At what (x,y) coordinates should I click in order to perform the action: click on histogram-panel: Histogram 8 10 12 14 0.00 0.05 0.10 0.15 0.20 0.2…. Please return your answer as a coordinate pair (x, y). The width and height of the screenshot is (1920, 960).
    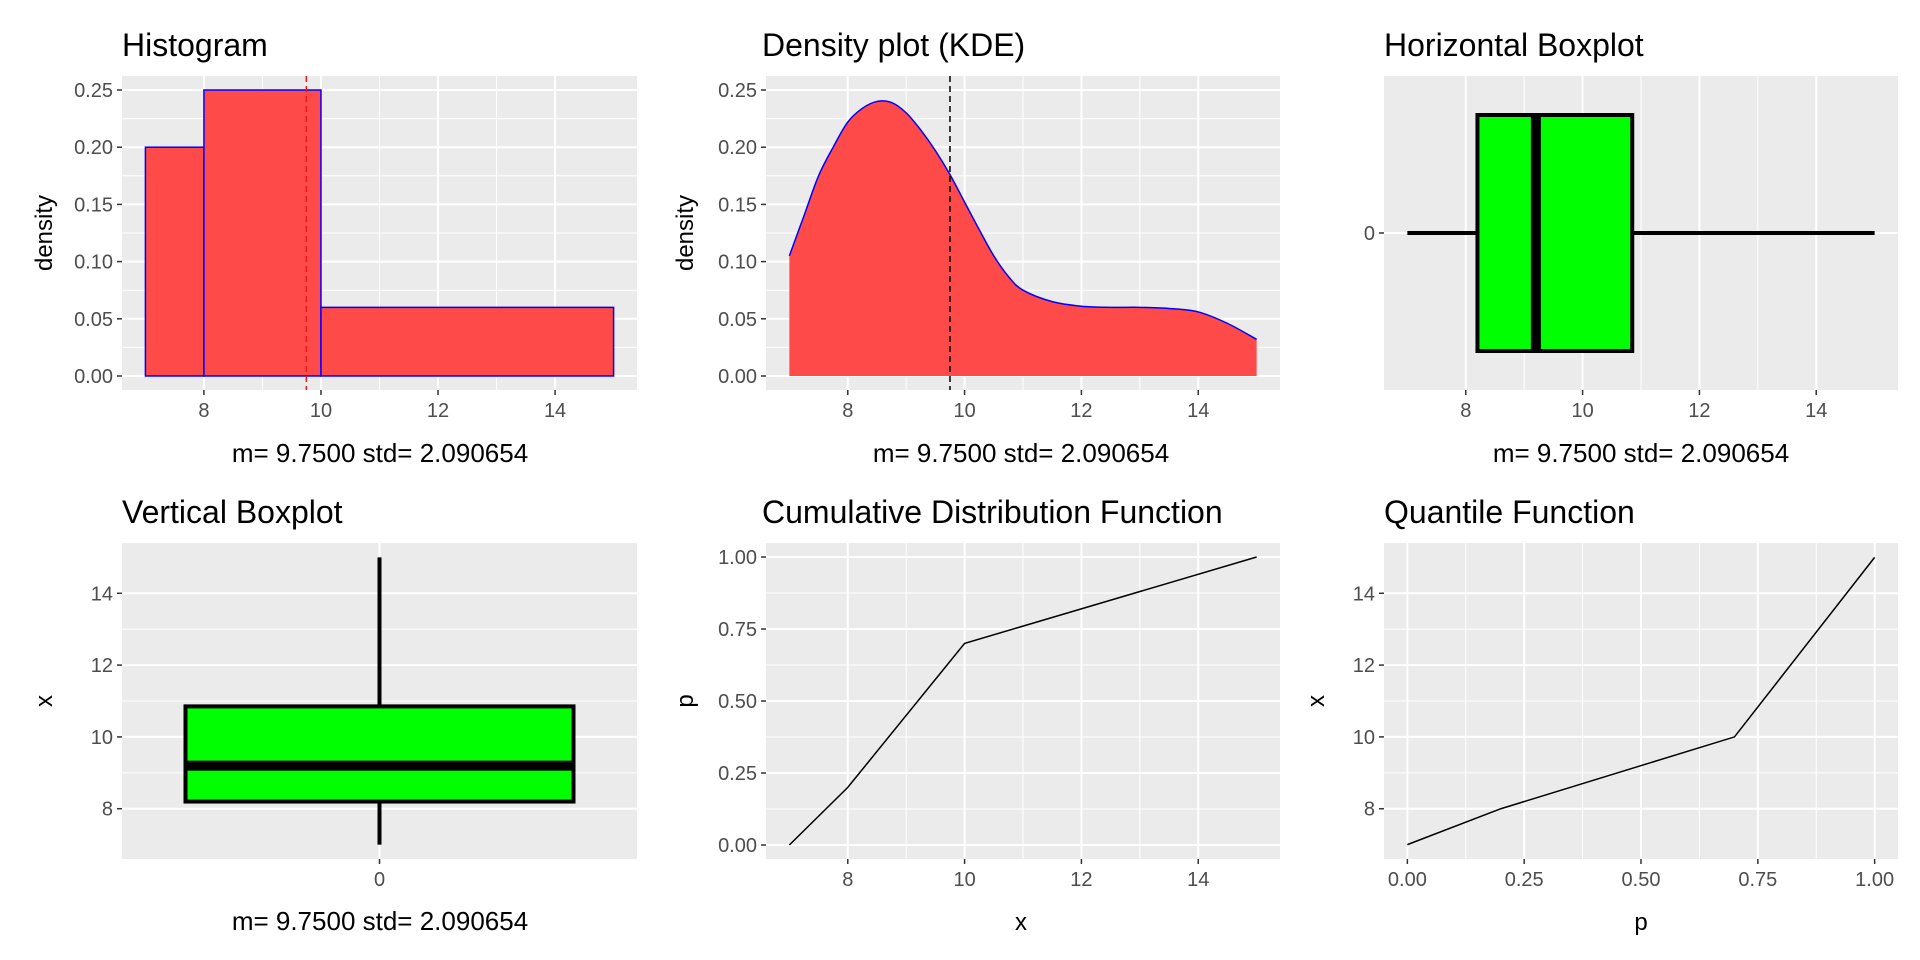
    Looking at the image, I should click on (334, 247).